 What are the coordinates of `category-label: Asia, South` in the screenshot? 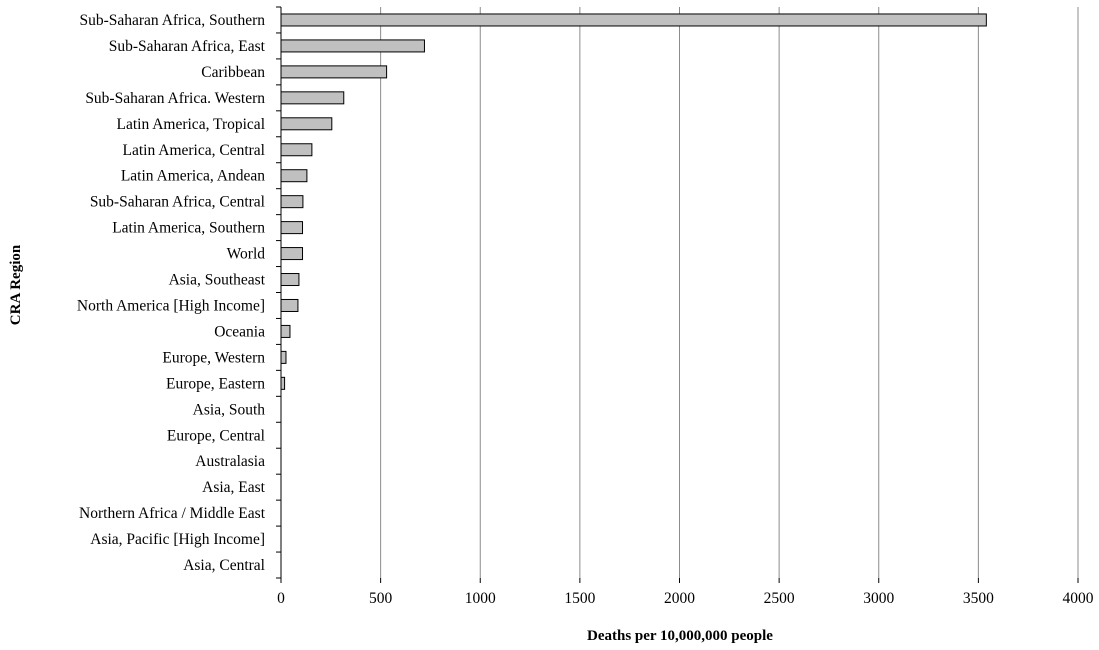 It's located at (229, 409).